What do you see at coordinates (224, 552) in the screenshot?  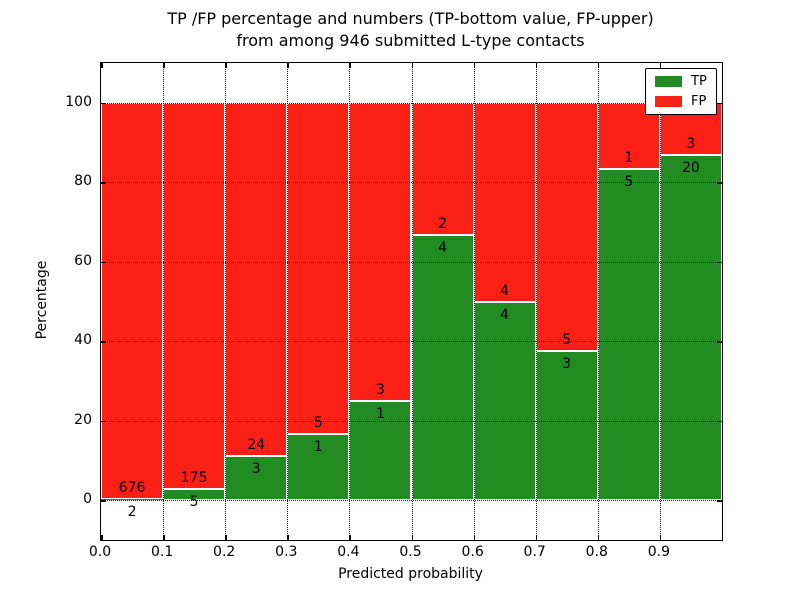 I see `x-tick-label: 0.2` at bounding box center [224, 552].